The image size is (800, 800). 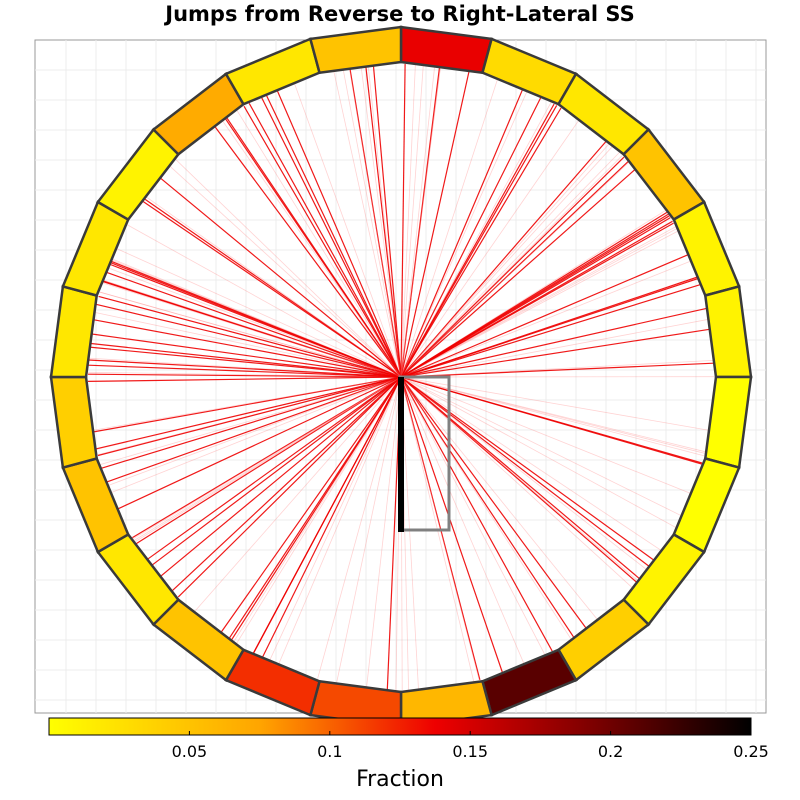 What do you see at coordinates (610, 751) in the screenshot?
I see `colorbar-tick-label: 0.2` at bounding box center [610, 751].